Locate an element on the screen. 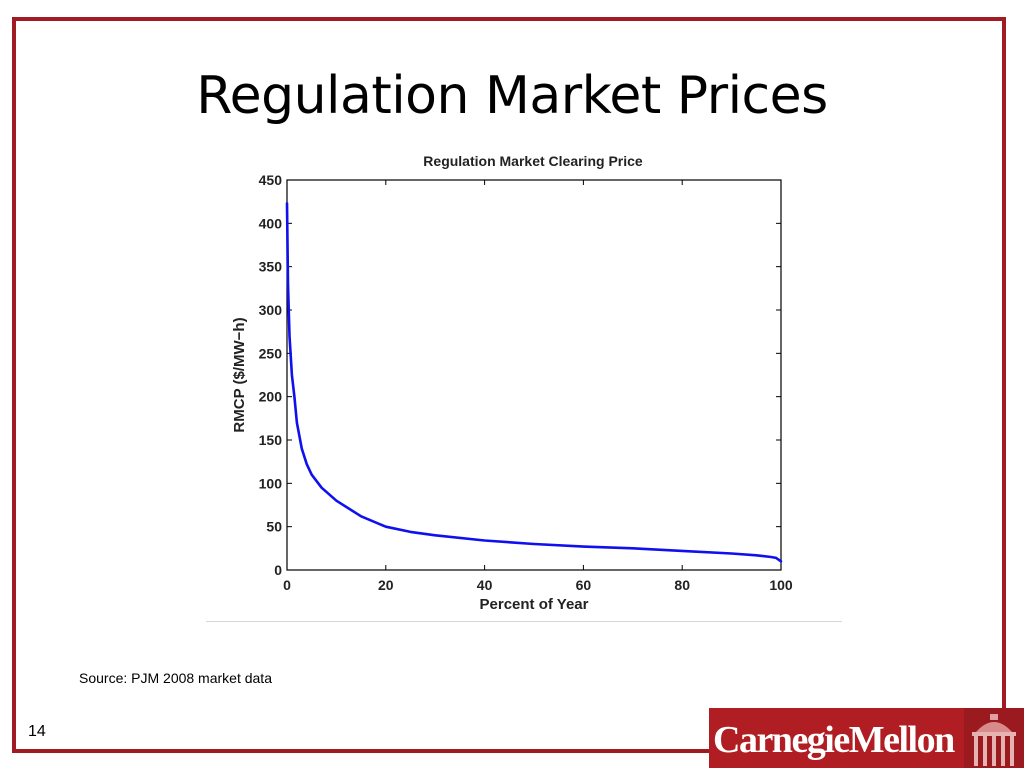 Image resolution: width=1024 pixels, height=768 pixels. chart-underline is located at coordinates (524, 621).